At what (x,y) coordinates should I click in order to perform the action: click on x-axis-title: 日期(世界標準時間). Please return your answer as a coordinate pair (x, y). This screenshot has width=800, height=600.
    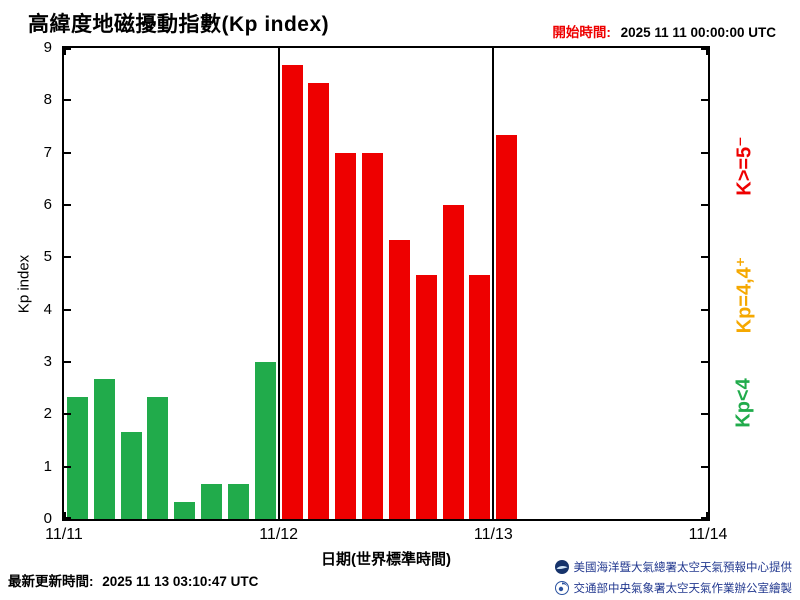
    Looking at the image, I should click on (386, 559).